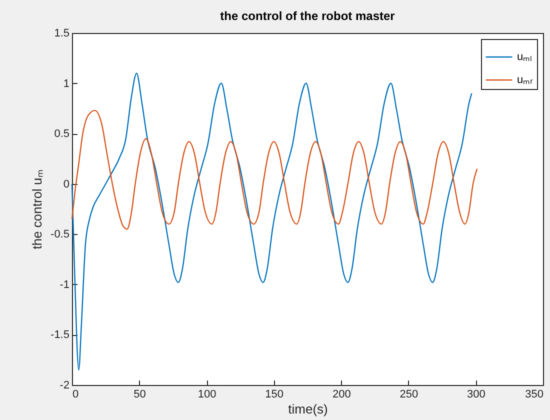 Image resolution: width=550 pixels, height=420 pixels. Describe the element at coordinates (66, 184) in the screenshot. I see `y-tick-label: 0` at that location.